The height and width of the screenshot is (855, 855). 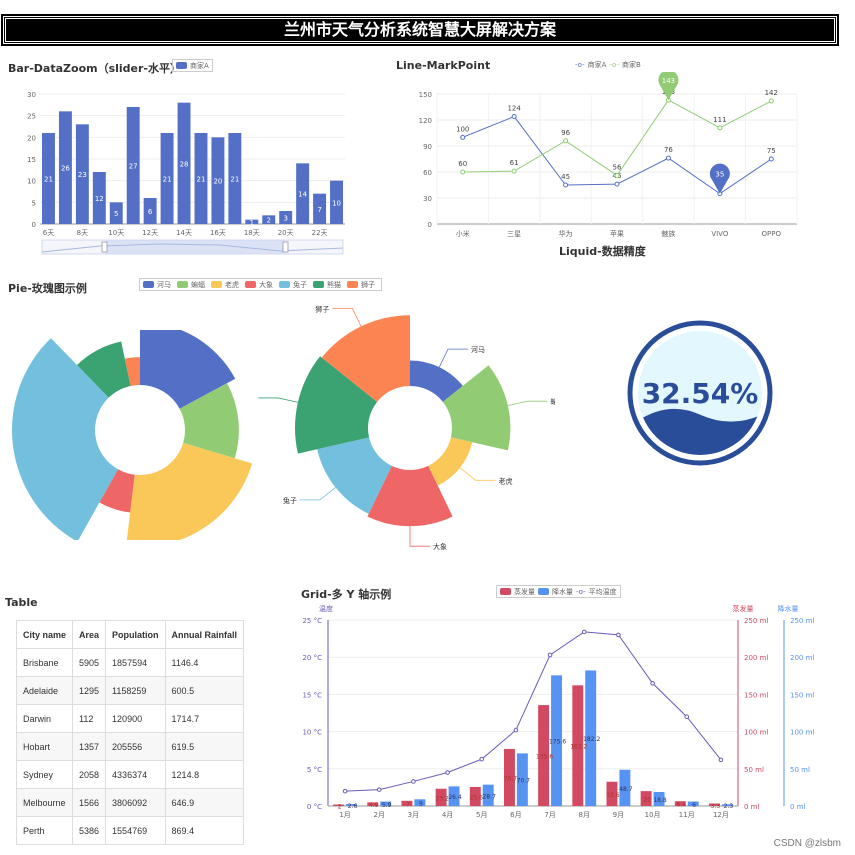 I want to click on pie-legend-item: 狮子, so click(x=368, y=284).